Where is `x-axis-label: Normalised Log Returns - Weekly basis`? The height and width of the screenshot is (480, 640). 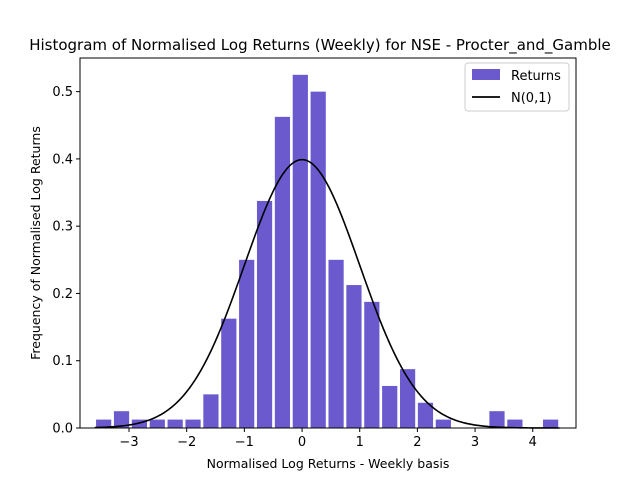 x-axis-label: Normalised Log Returns - Weekly basis is located at coordinates (328, 463).